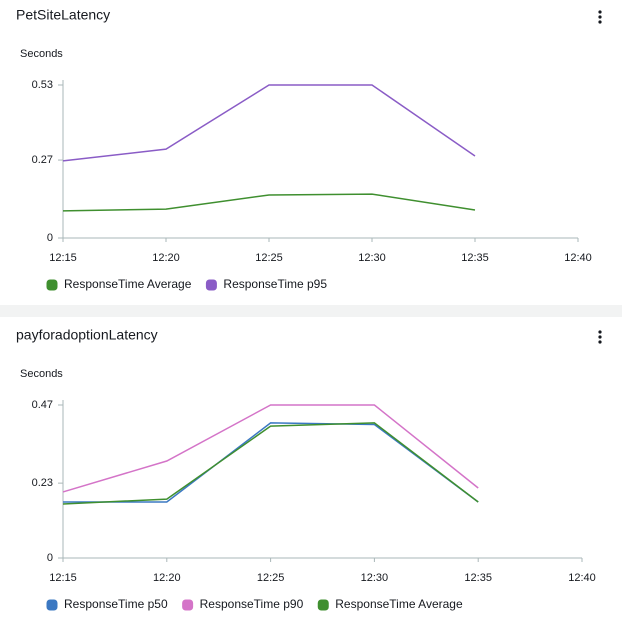  Describe the element at coordinates (252, 604) in the screenshot. I see `legend-label: ResponseTime p90` at that location.